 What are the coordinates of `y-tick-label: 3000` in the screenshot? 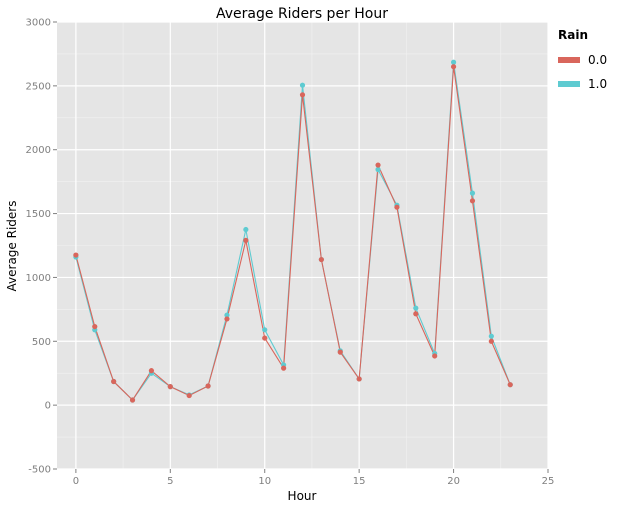 It's located at (38, 23).